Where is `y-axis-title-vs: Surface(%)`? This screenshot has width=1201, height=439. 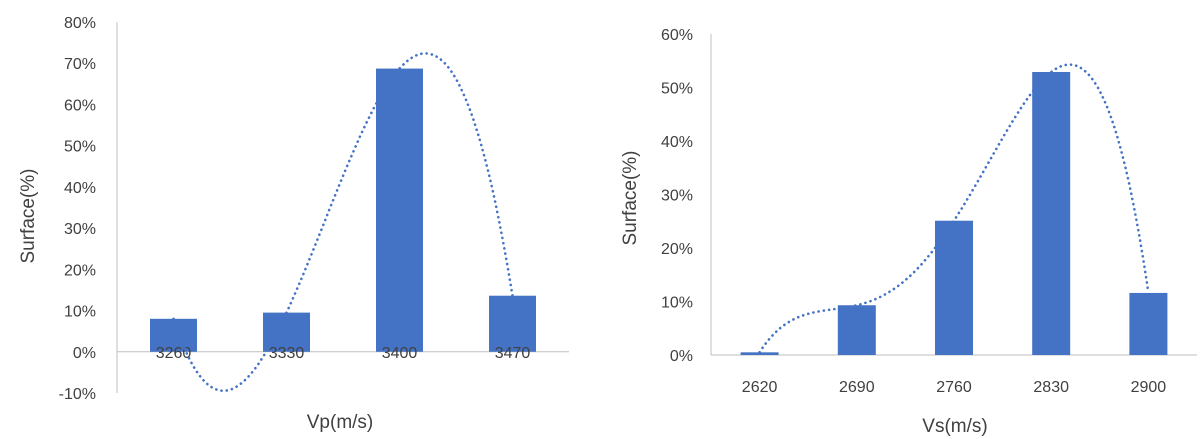 y-axis-title-vs: Surface(%) is located at coordinates (630, 197).